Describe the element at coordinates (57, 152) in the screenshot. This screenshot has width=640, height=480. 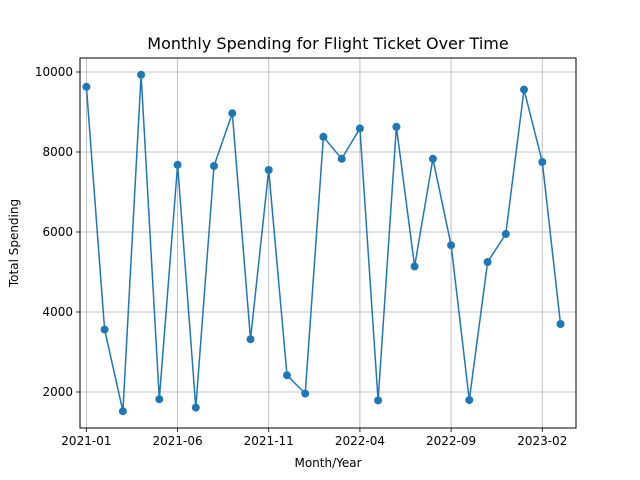
I see `y-tick-label: 8000` at that location.